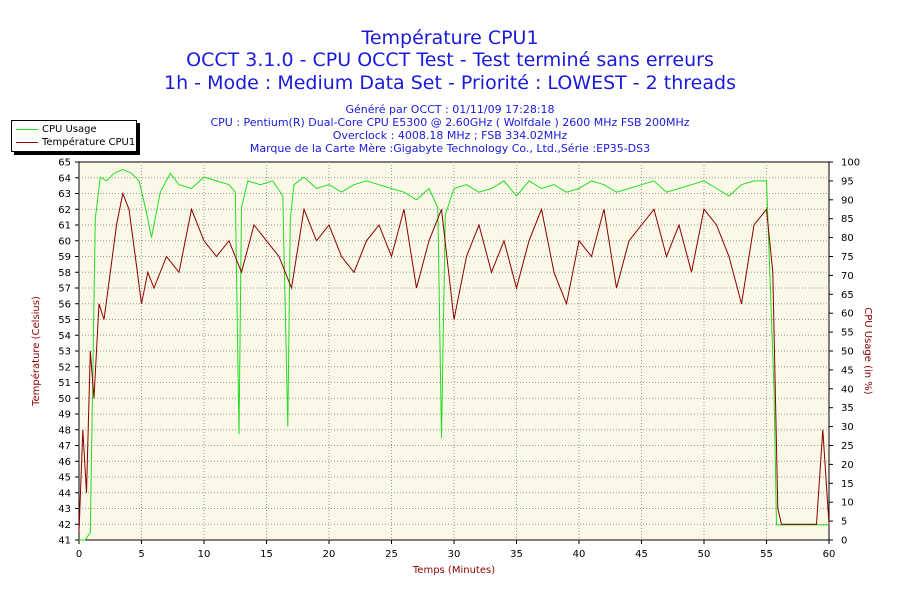 Image resolution: width=900 pixels, height=600 pixels. What do you see at coordinates (27, 142) in the screenshot?
I see `legend-swatch-temperature` at bounding box center [27, 142].